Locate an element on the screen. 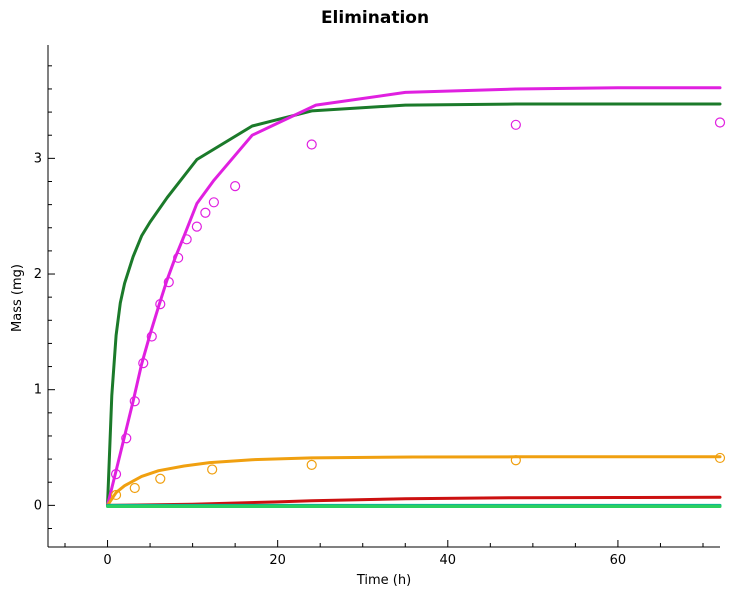 The width and height of the screenshot is (750, 596). y-tick-label: 2 is located at coordinates (38, 274).